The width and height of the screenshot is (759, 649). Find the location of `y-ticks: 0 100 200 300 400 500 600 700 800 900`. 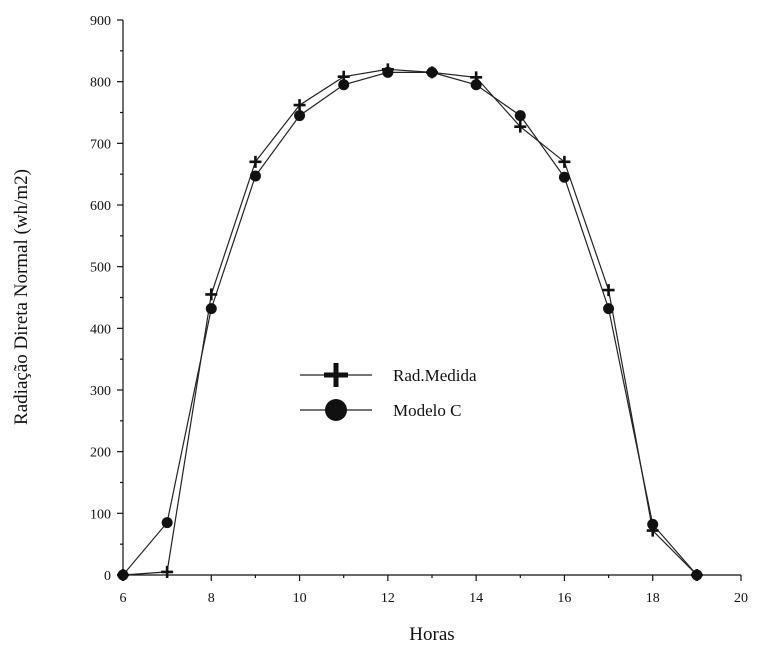

y-ticks: 0 100 200 300 400 500 600 700 800 900 is located at coordinates (106, 299).